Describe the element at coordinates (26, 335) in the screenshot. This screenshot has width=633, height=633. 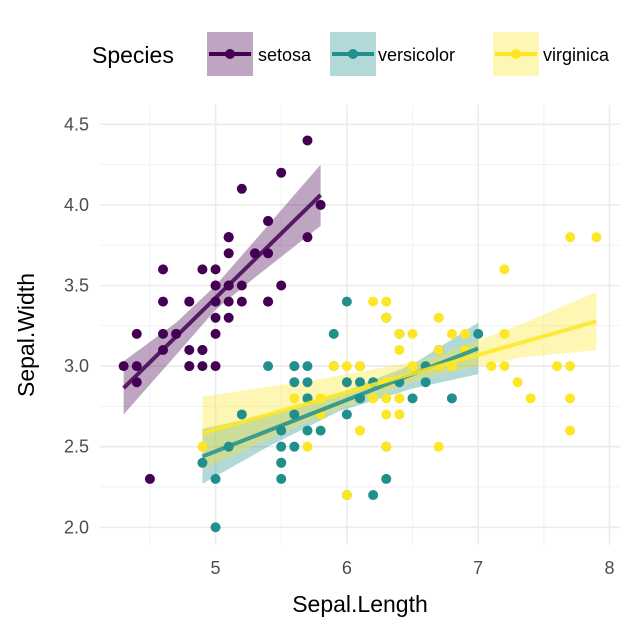
I see `y-axis-title: Sepal.Width` at that location.